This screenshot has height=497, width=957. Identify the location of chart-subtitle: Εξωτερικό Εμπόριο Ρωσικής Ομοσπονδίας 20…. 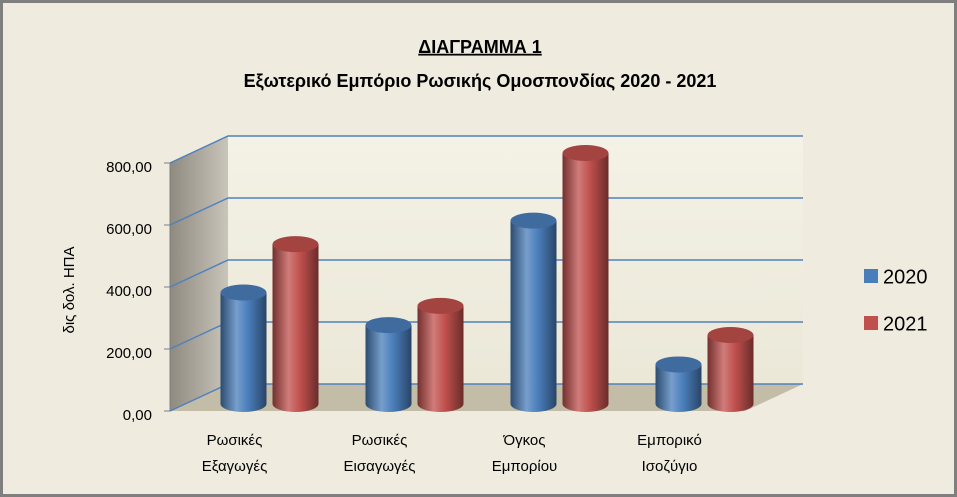
(480, 81).